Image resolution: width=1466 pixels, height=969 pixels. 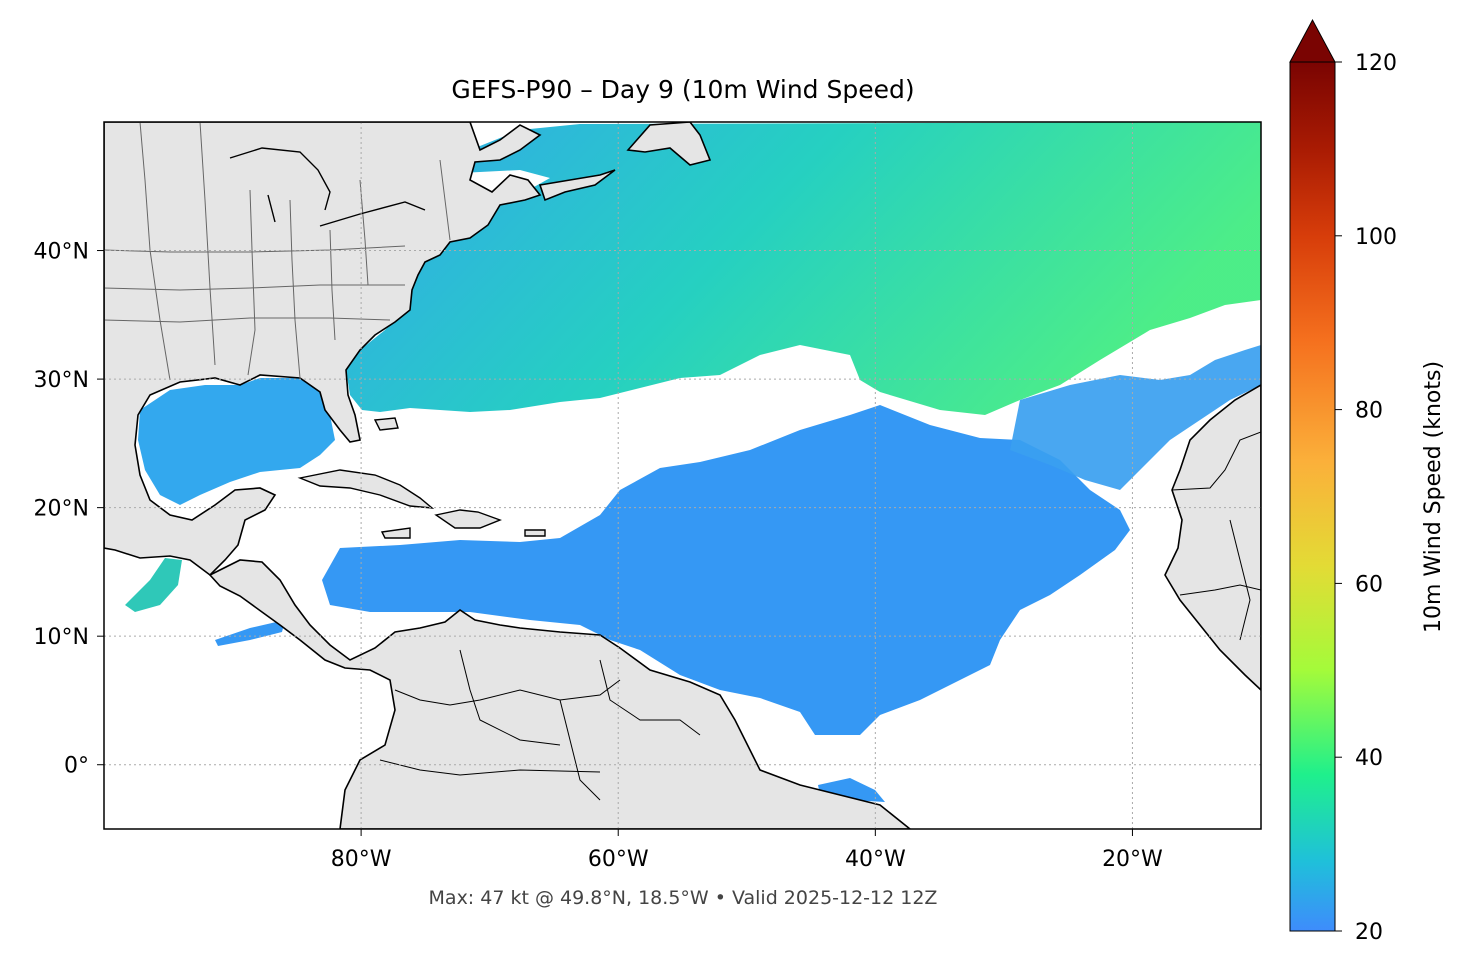 What do you see at coordinates (277, 251) in the screenshot?
I see `us-state-borders` at bounding box center [277, 251].